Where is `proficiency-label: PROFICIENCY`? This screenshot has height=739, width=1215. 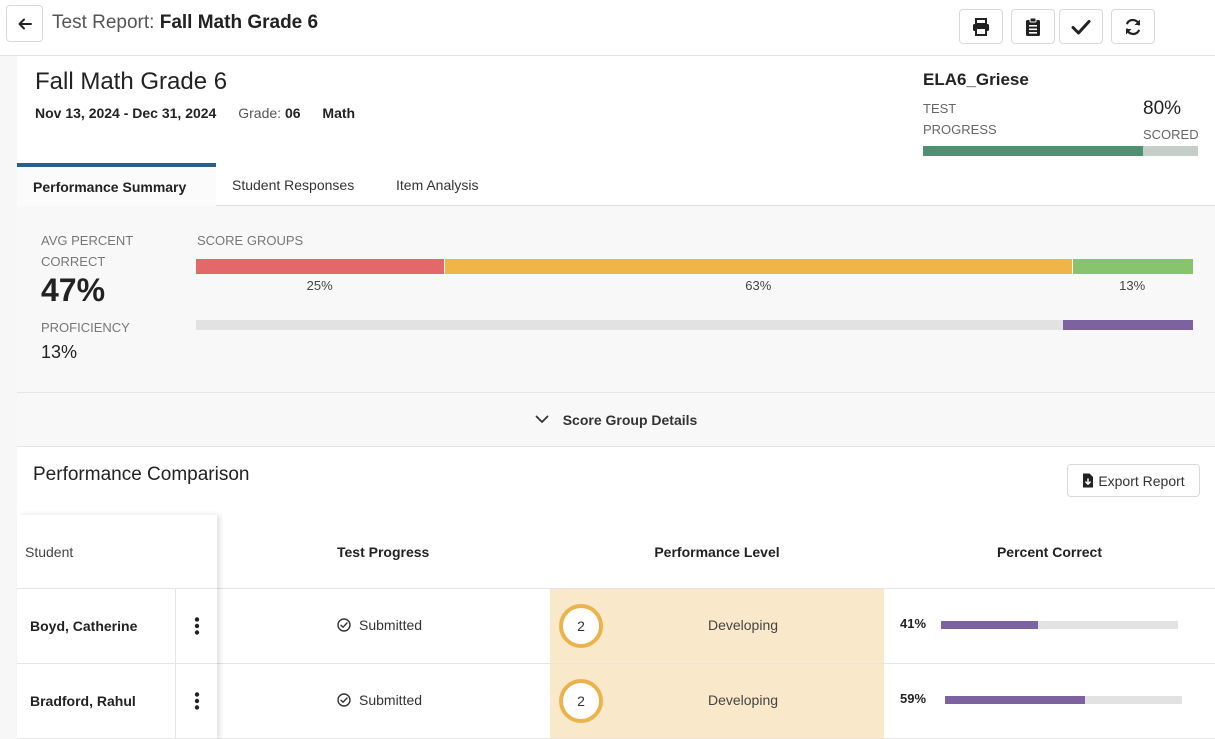
proficiency-label: PROFICIENCY is located at coordinates (85, 327).